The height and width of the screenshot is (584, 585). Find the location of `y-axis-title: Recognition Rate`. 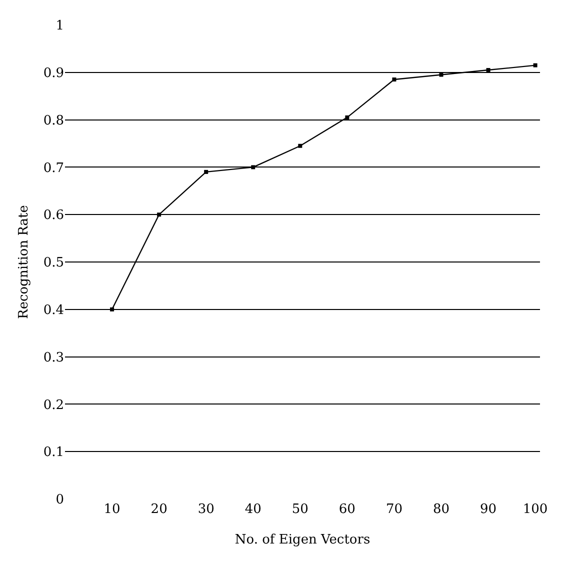

y-axis-title: Recognition Rate is located at coordinates (24, 261).